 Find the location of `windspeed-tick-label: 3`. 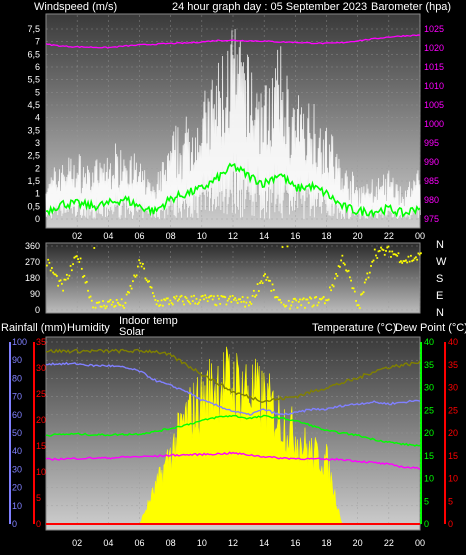

windspeed-tick-label: 3 is located at coordinates (37, 143).